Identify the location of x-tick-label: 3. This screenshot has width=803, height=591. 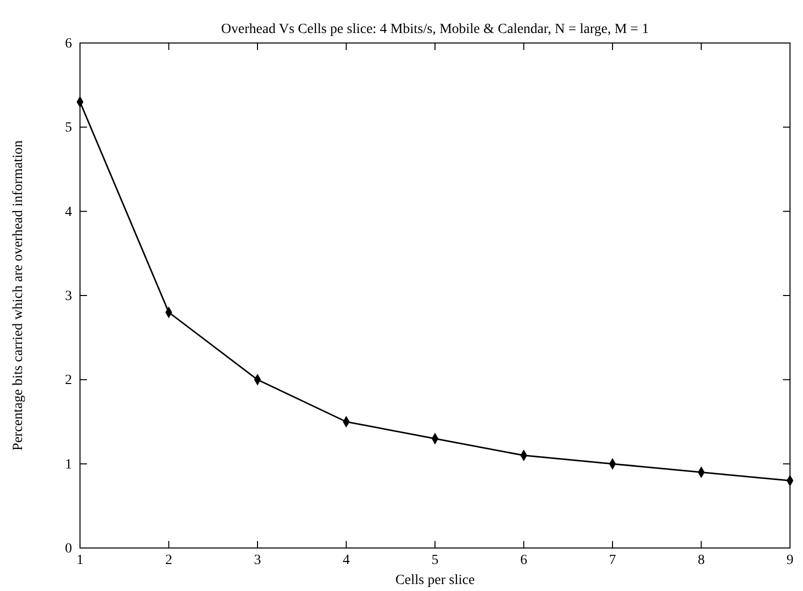
(257, 560).